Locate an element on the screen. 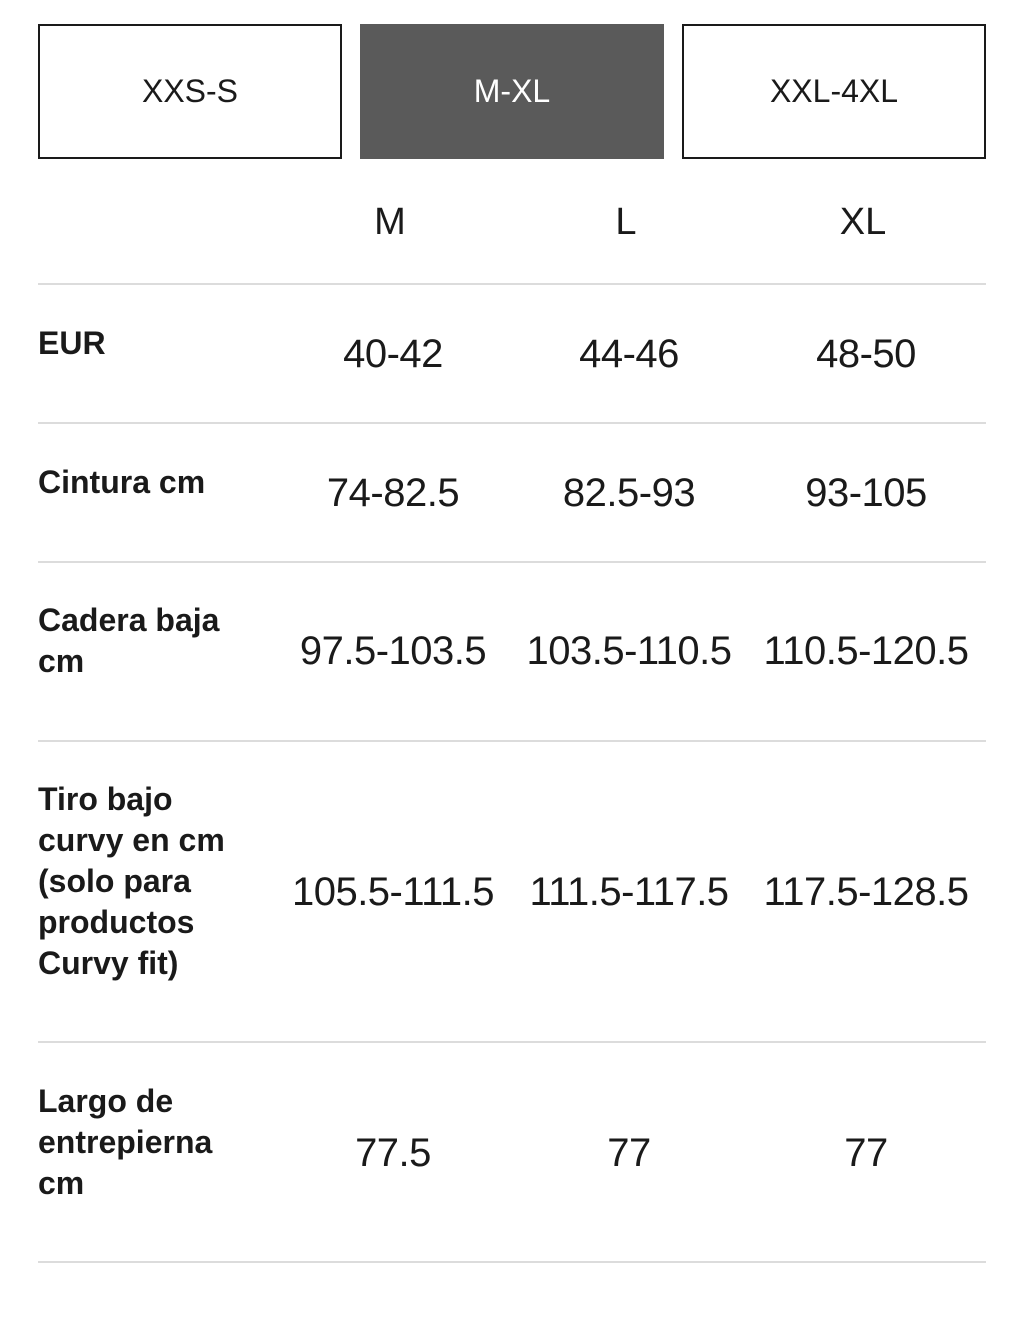  tab-m-xl: M-XL is located at coordinates (512, 91).